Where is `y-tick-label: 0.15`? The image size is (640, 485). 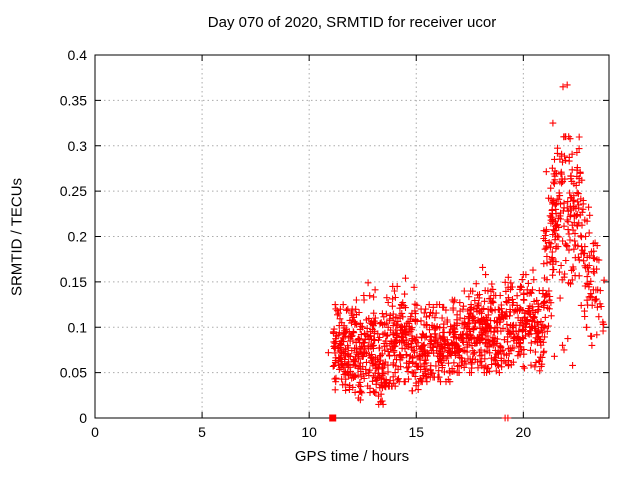
y-tick-label: 0.15 is located at coordinates (73, 282).